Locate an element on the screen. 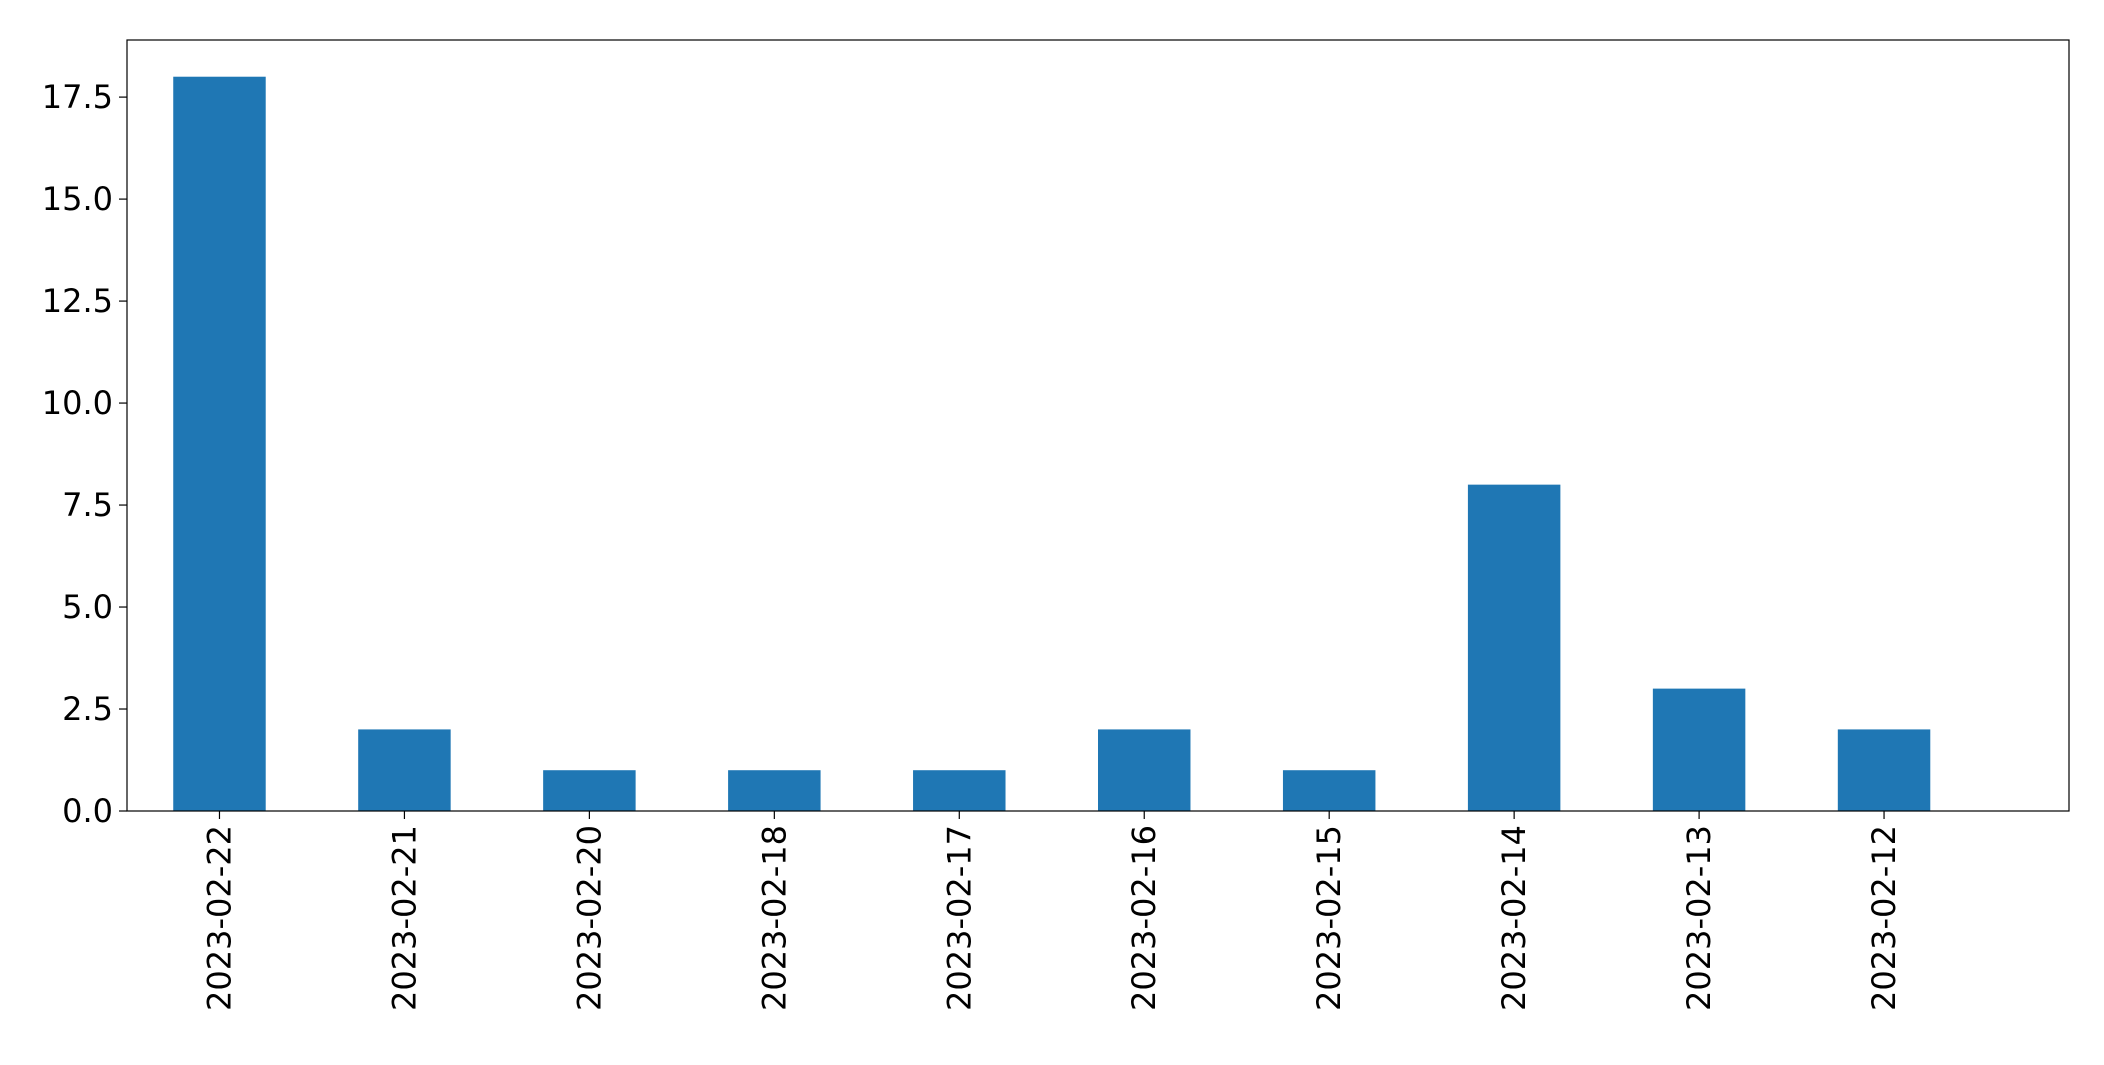 This screenshot has width=2104, height=1065. x-tick-label: 2023-02-16 is located at coordinates (1144, 918).